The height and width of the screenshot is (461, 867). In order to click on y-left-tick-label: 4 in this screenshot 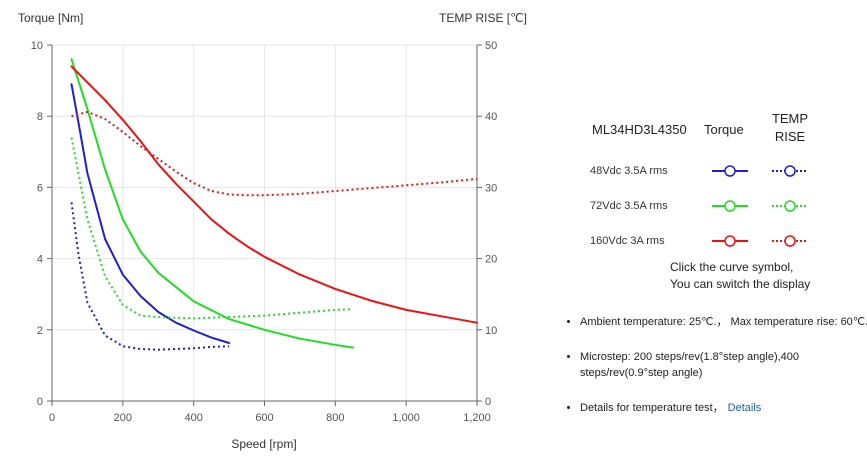, I will do `click(40, 260)`.